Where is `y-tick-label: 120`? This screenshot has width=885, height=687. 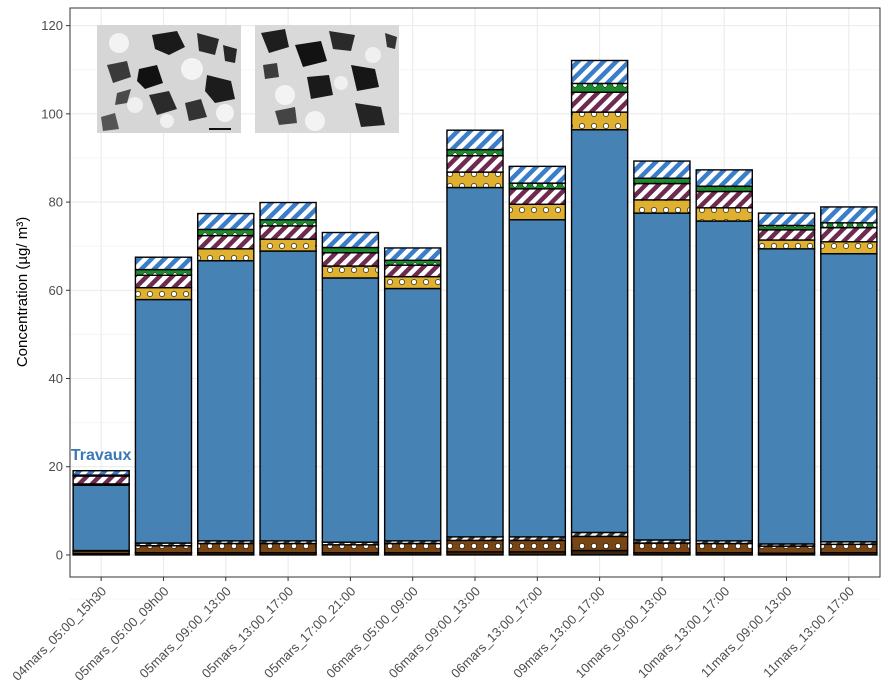 y-tick-label: 120 is located at coordinates (52, 25).